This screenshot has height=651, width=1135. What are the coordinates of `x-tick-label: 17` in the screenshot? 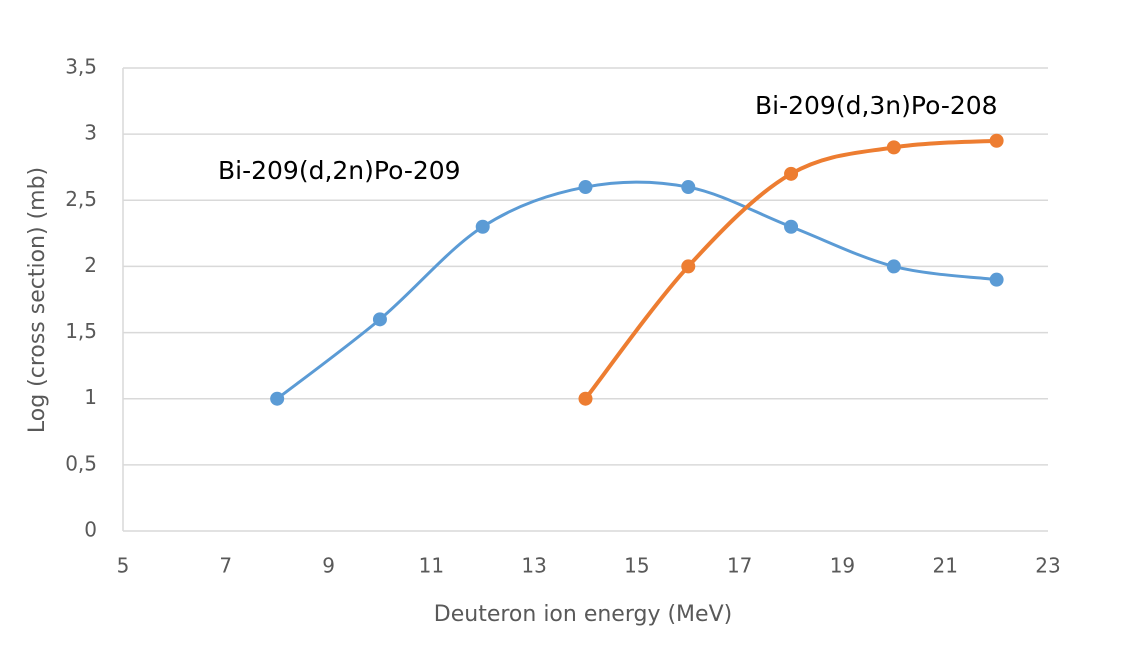 It's located at (739, 566).